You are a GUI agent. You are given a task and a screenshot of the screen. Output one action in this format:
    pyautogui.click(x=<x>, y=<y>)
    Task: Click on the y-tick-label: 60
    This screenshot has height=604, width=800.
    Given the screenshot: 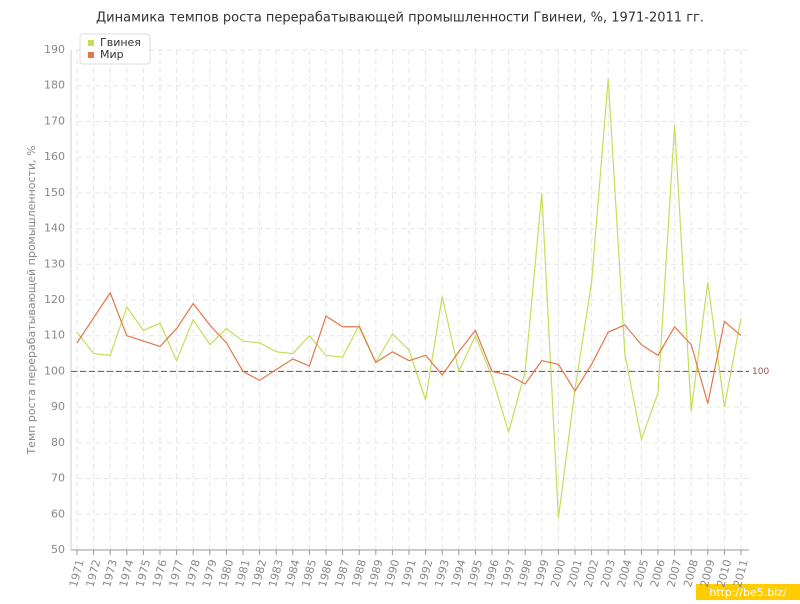 What is the action you would take?
    pyautogui.click(x=58, y=513)
    